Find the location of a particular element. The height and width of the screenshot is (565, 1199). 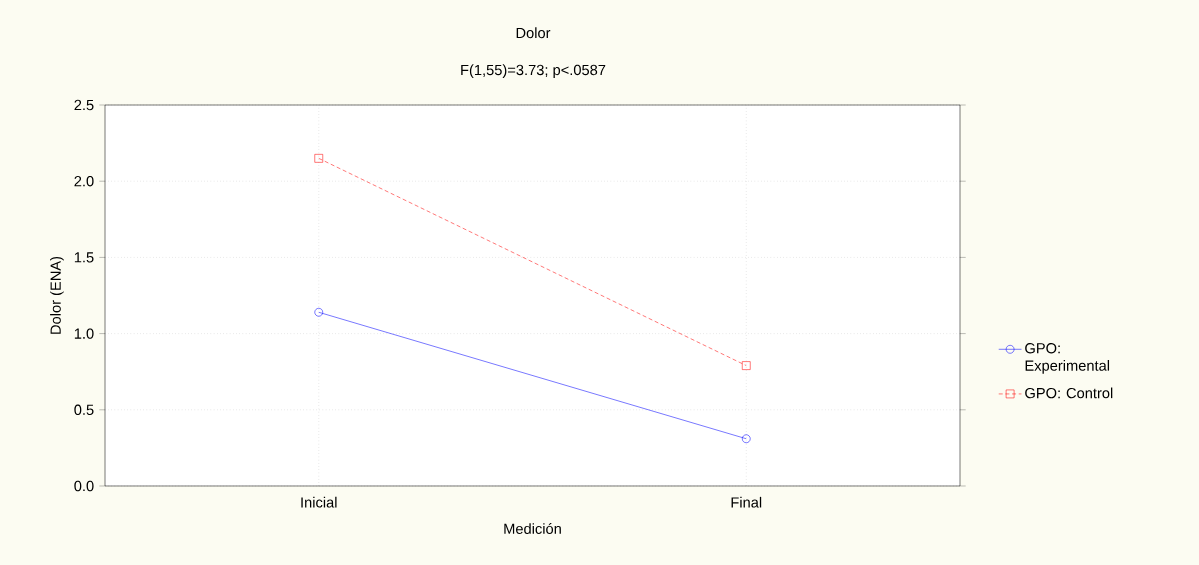

legend-label: GPO: Control is located at coordinates (1069, 393).